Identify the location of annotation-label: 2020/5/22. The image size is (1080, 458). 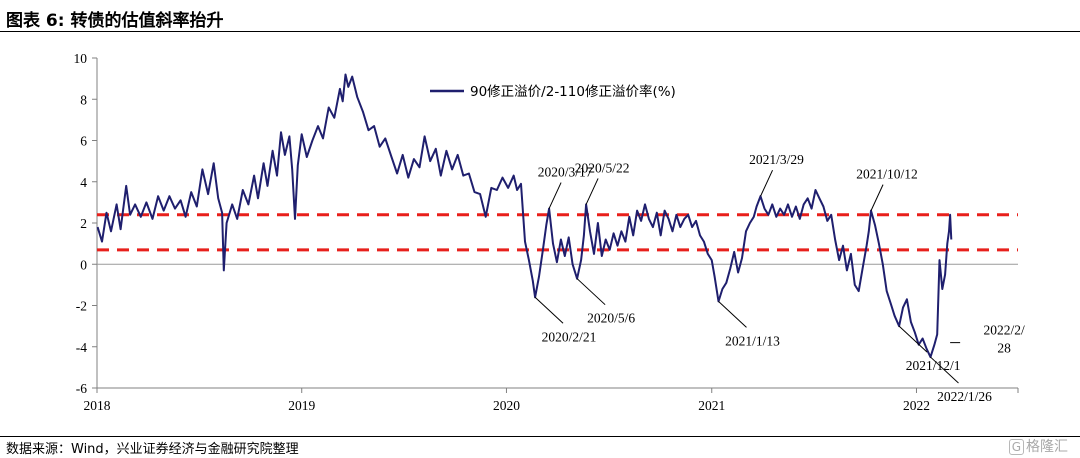
(602, 167).